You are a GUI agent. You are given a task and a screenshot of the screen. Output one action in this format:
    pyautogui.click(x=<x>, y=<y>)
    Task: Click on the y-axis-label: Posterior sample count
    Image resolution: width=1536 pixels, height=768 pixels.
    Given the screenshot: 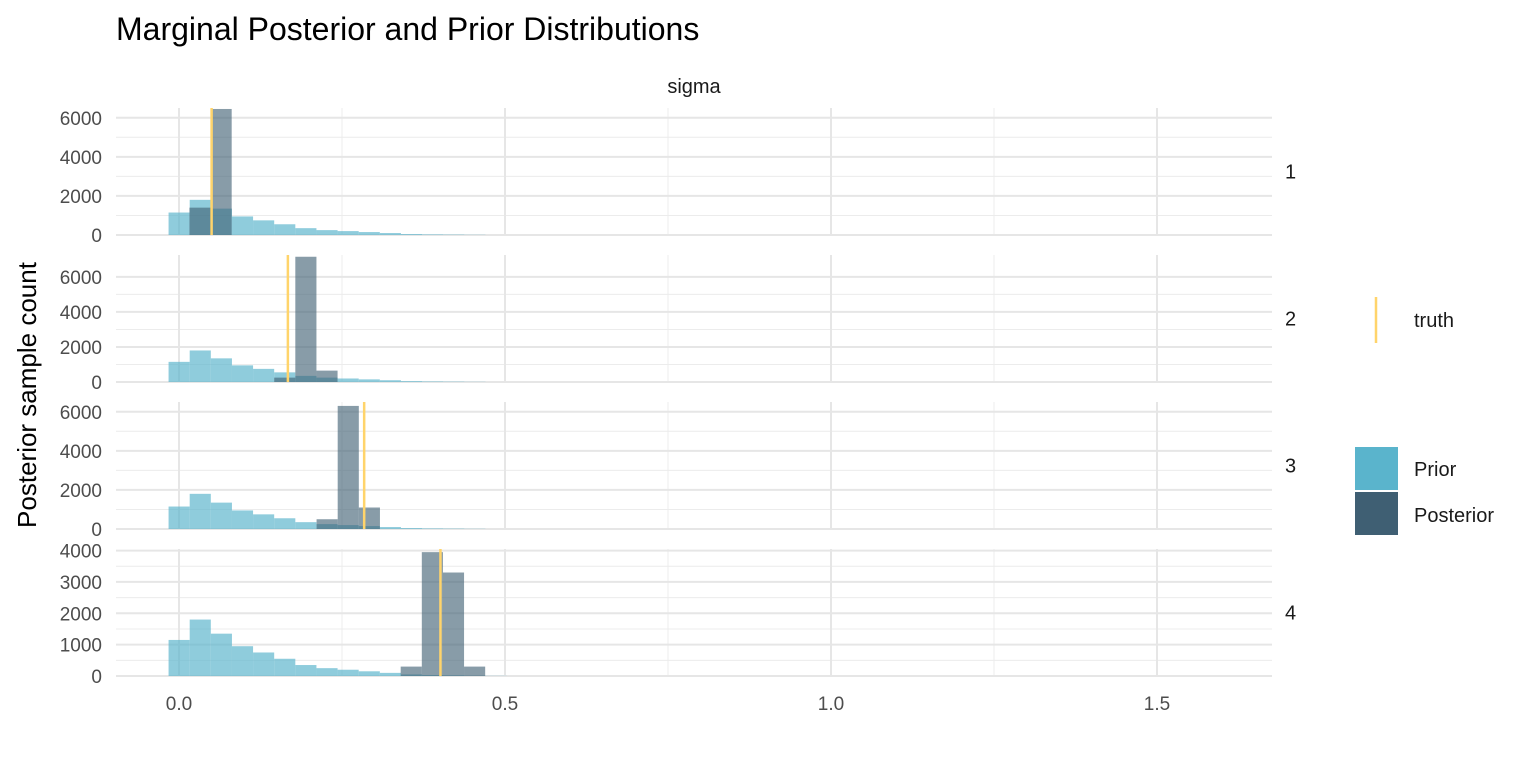 What is the action you would take?
    pyautogui.click(x=27, y=394)
    